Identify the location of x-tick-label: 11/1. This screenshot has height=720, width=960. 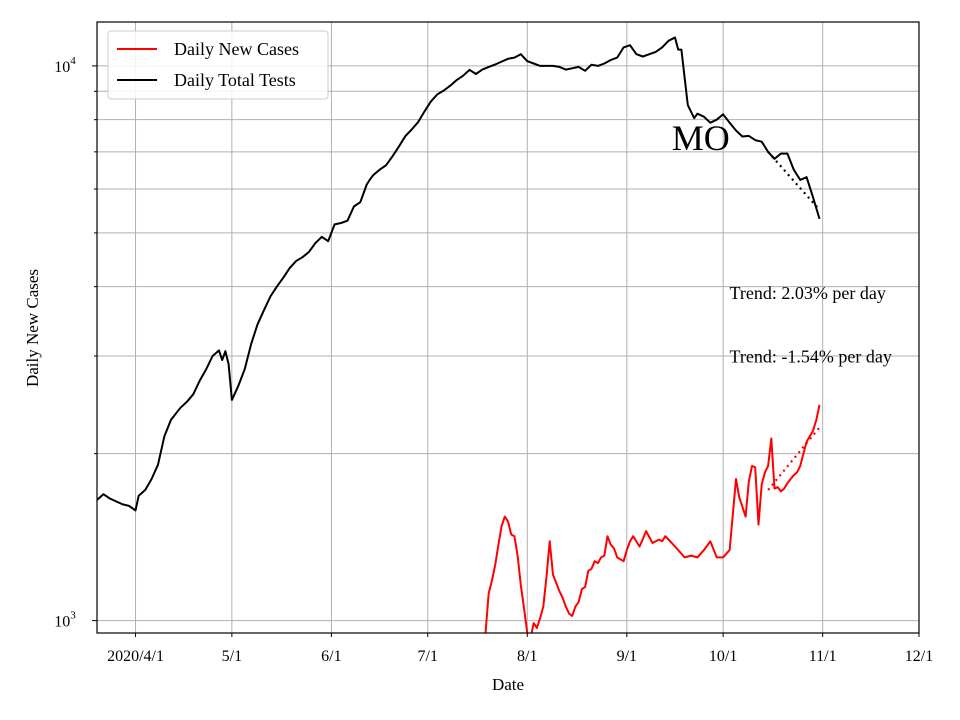
(823, 656).